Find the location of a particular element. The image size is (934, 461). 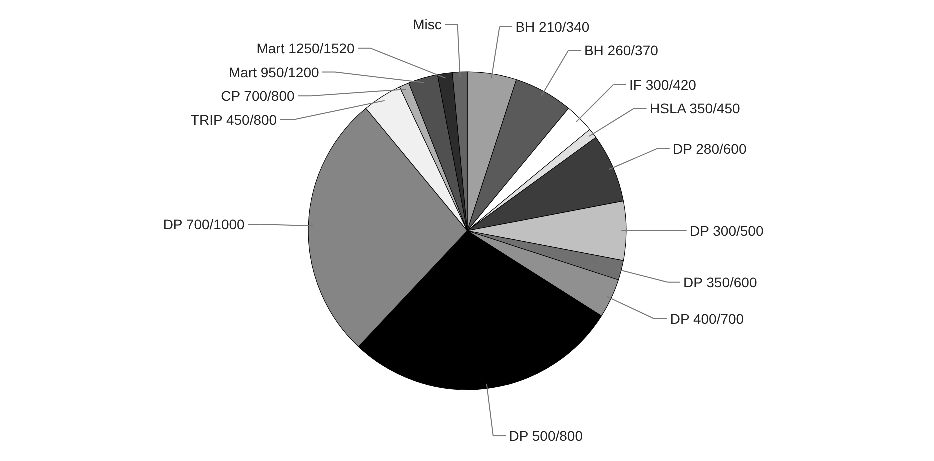

slice-label: DP 280/600 is located at coordinates (710, 148).